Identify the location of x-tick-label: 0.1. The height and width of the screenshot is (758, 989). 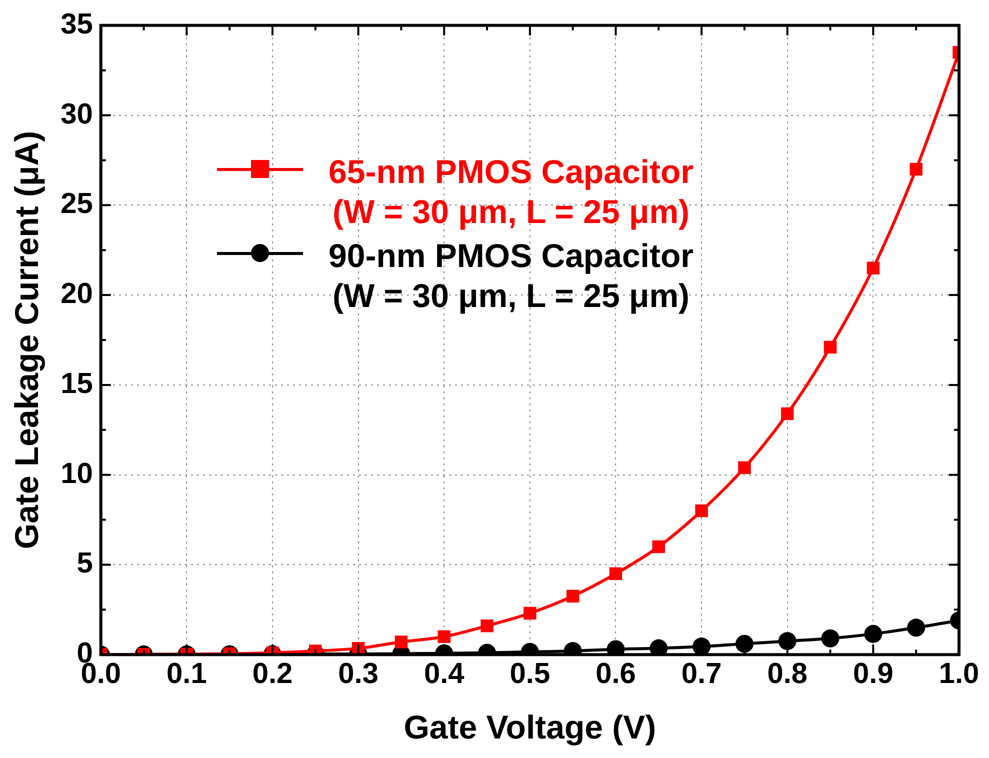
(186, 674).